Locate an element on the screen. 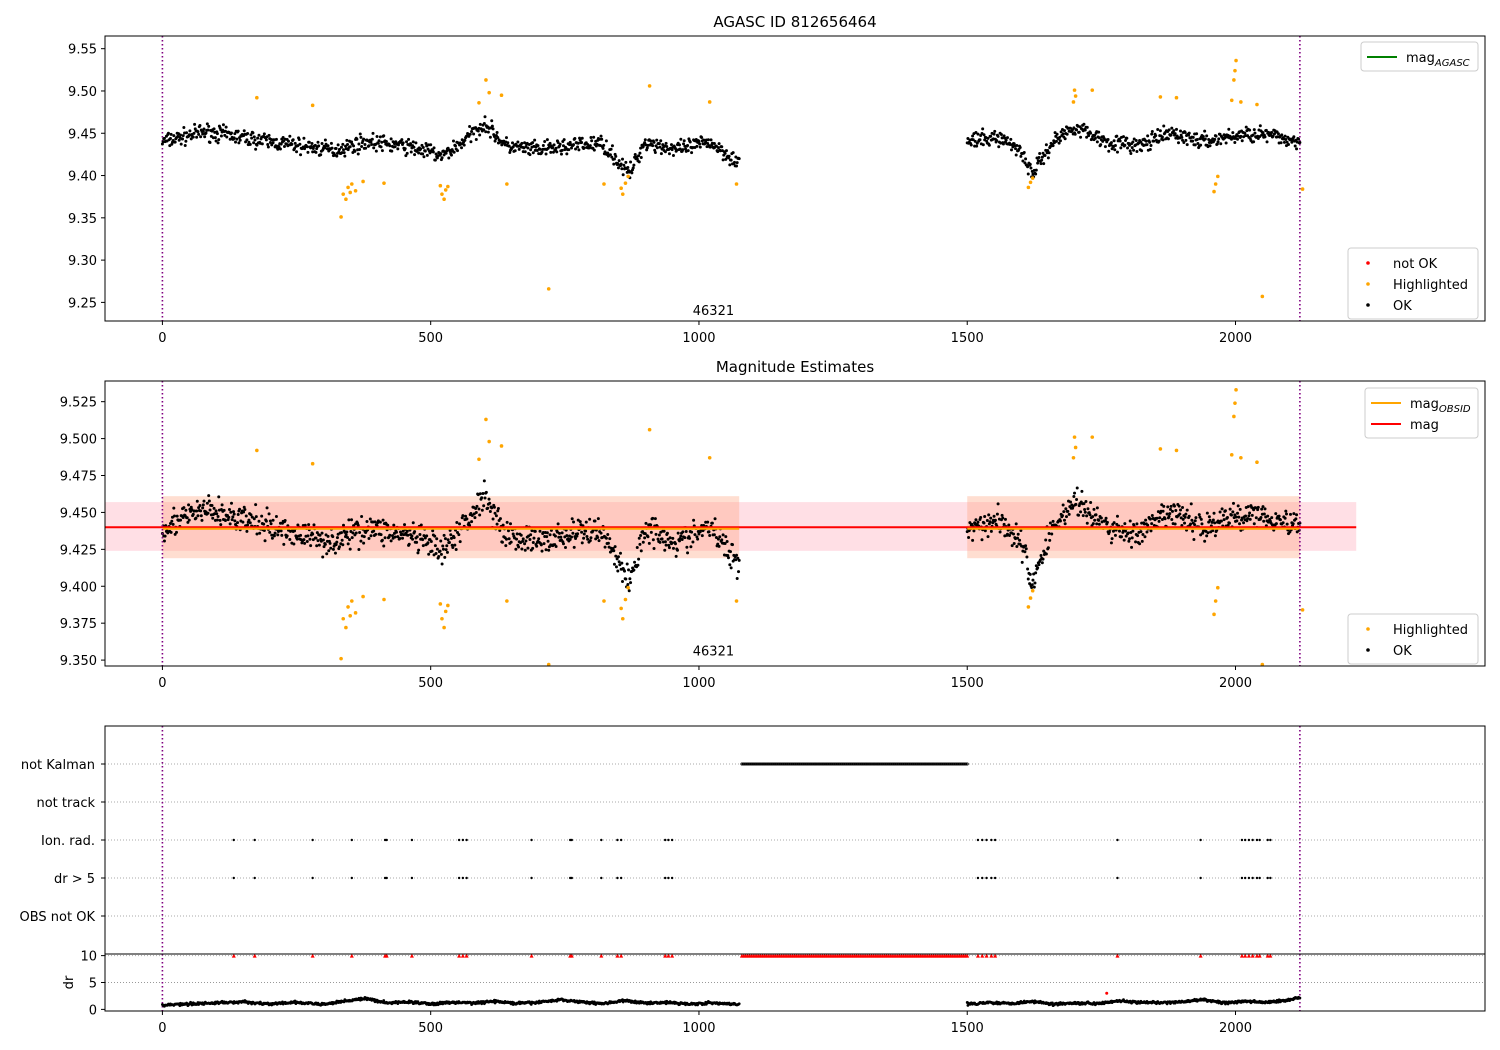  legend-label-main: Highlighted is located at coordinates (1430, 630).